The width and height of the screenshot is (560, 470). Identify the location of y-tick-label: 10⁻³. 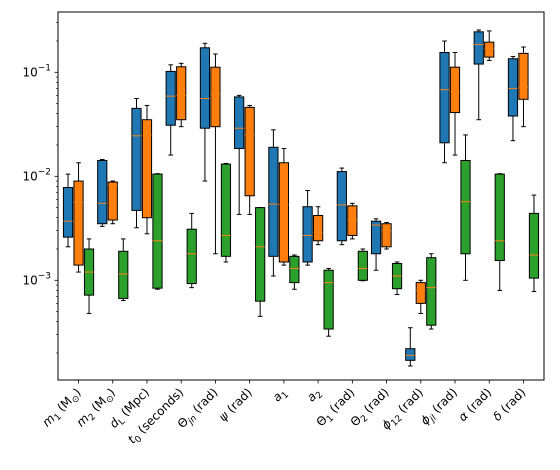
(36, 279).